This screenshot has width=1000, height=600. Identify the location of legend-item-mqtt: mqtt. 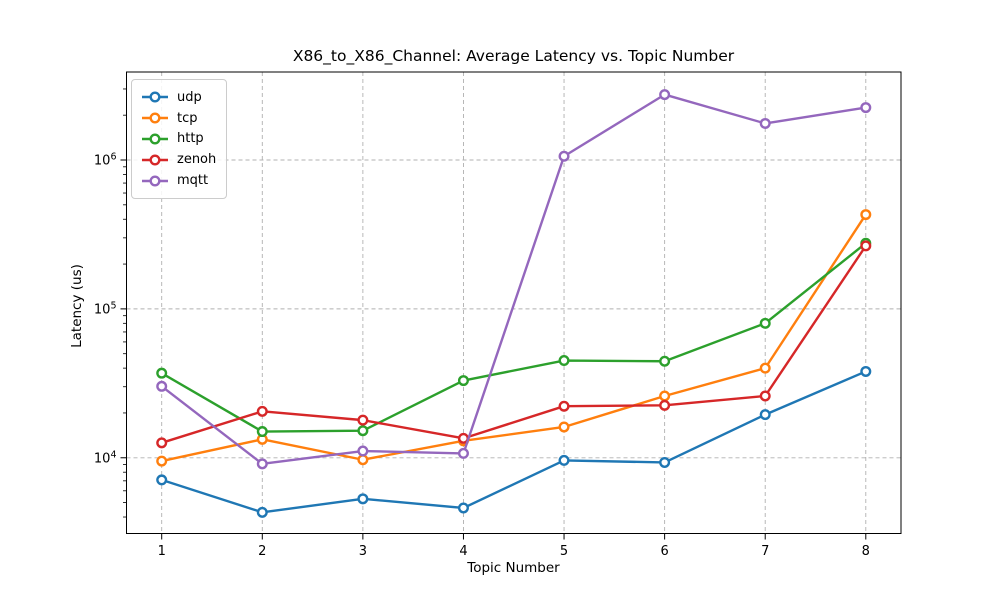
(178, 180).